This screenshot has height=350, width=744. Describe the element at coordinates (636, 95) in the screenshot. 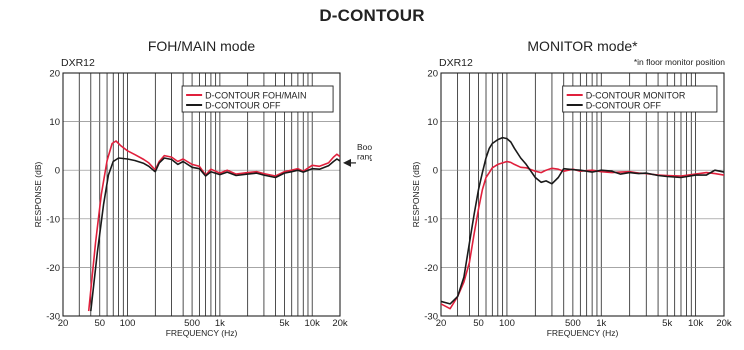

I see `mon-legend-label: D-CONTOUR MONITOR` at that location.